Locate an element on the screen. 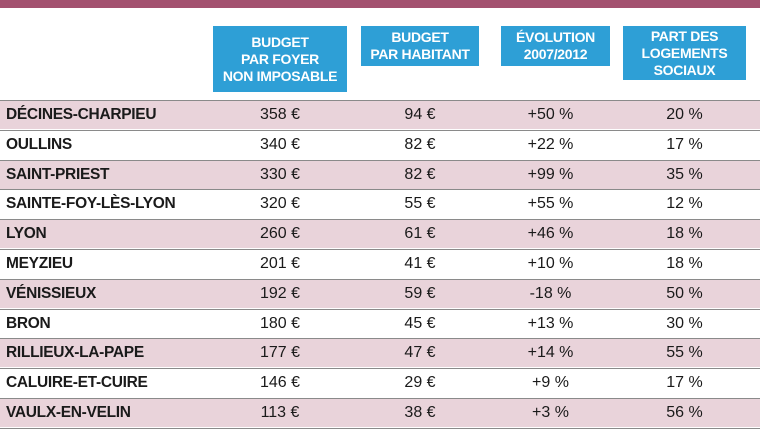  evolution-value: +50 % is located at coordinates (550, 114).